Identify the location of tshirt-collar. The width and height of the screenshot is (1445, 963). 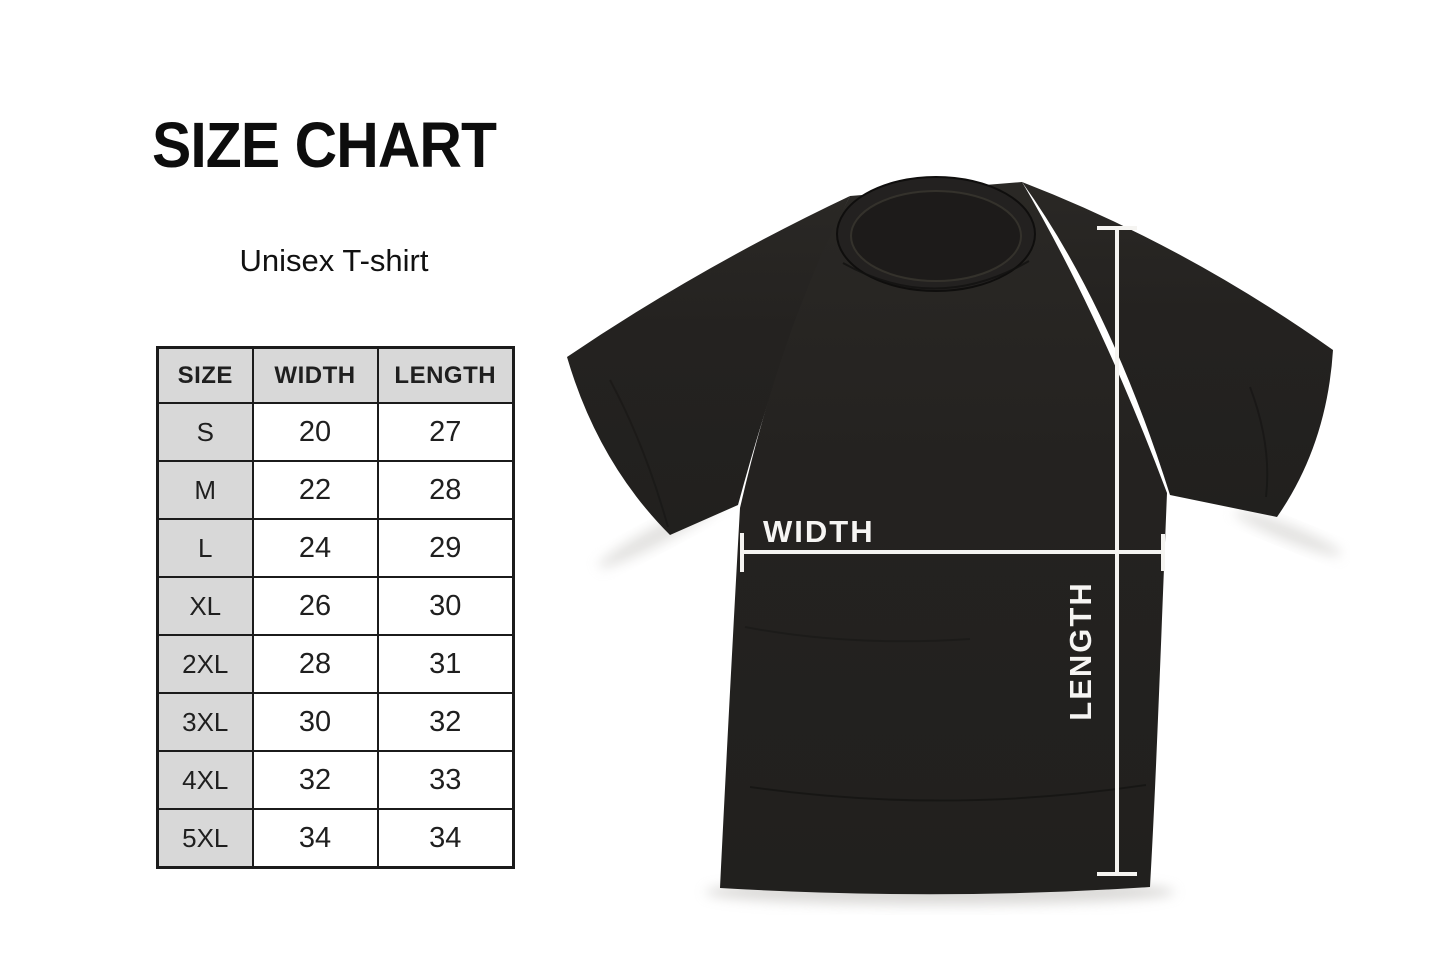
(936, 234).